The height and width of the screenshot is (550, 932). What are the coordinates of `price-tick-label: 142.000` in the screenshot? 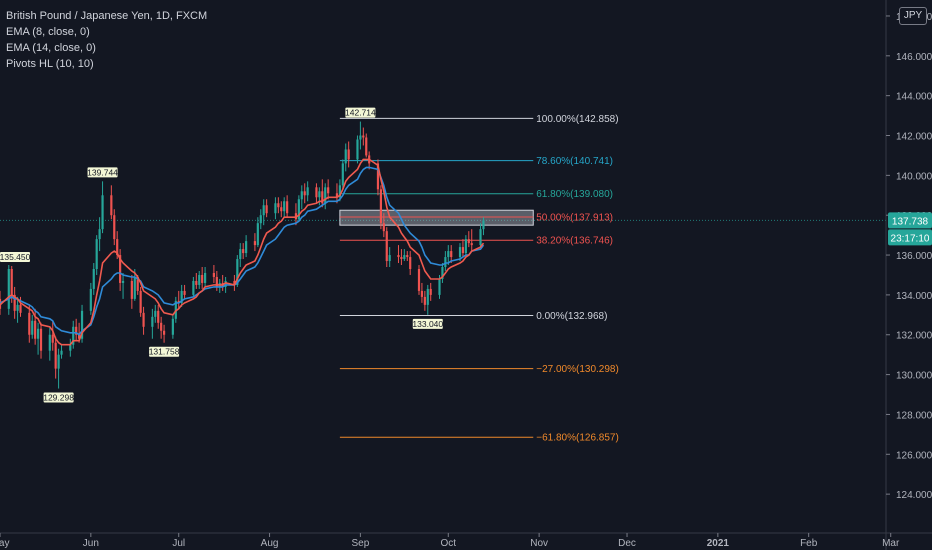 It's located at (914, 137).